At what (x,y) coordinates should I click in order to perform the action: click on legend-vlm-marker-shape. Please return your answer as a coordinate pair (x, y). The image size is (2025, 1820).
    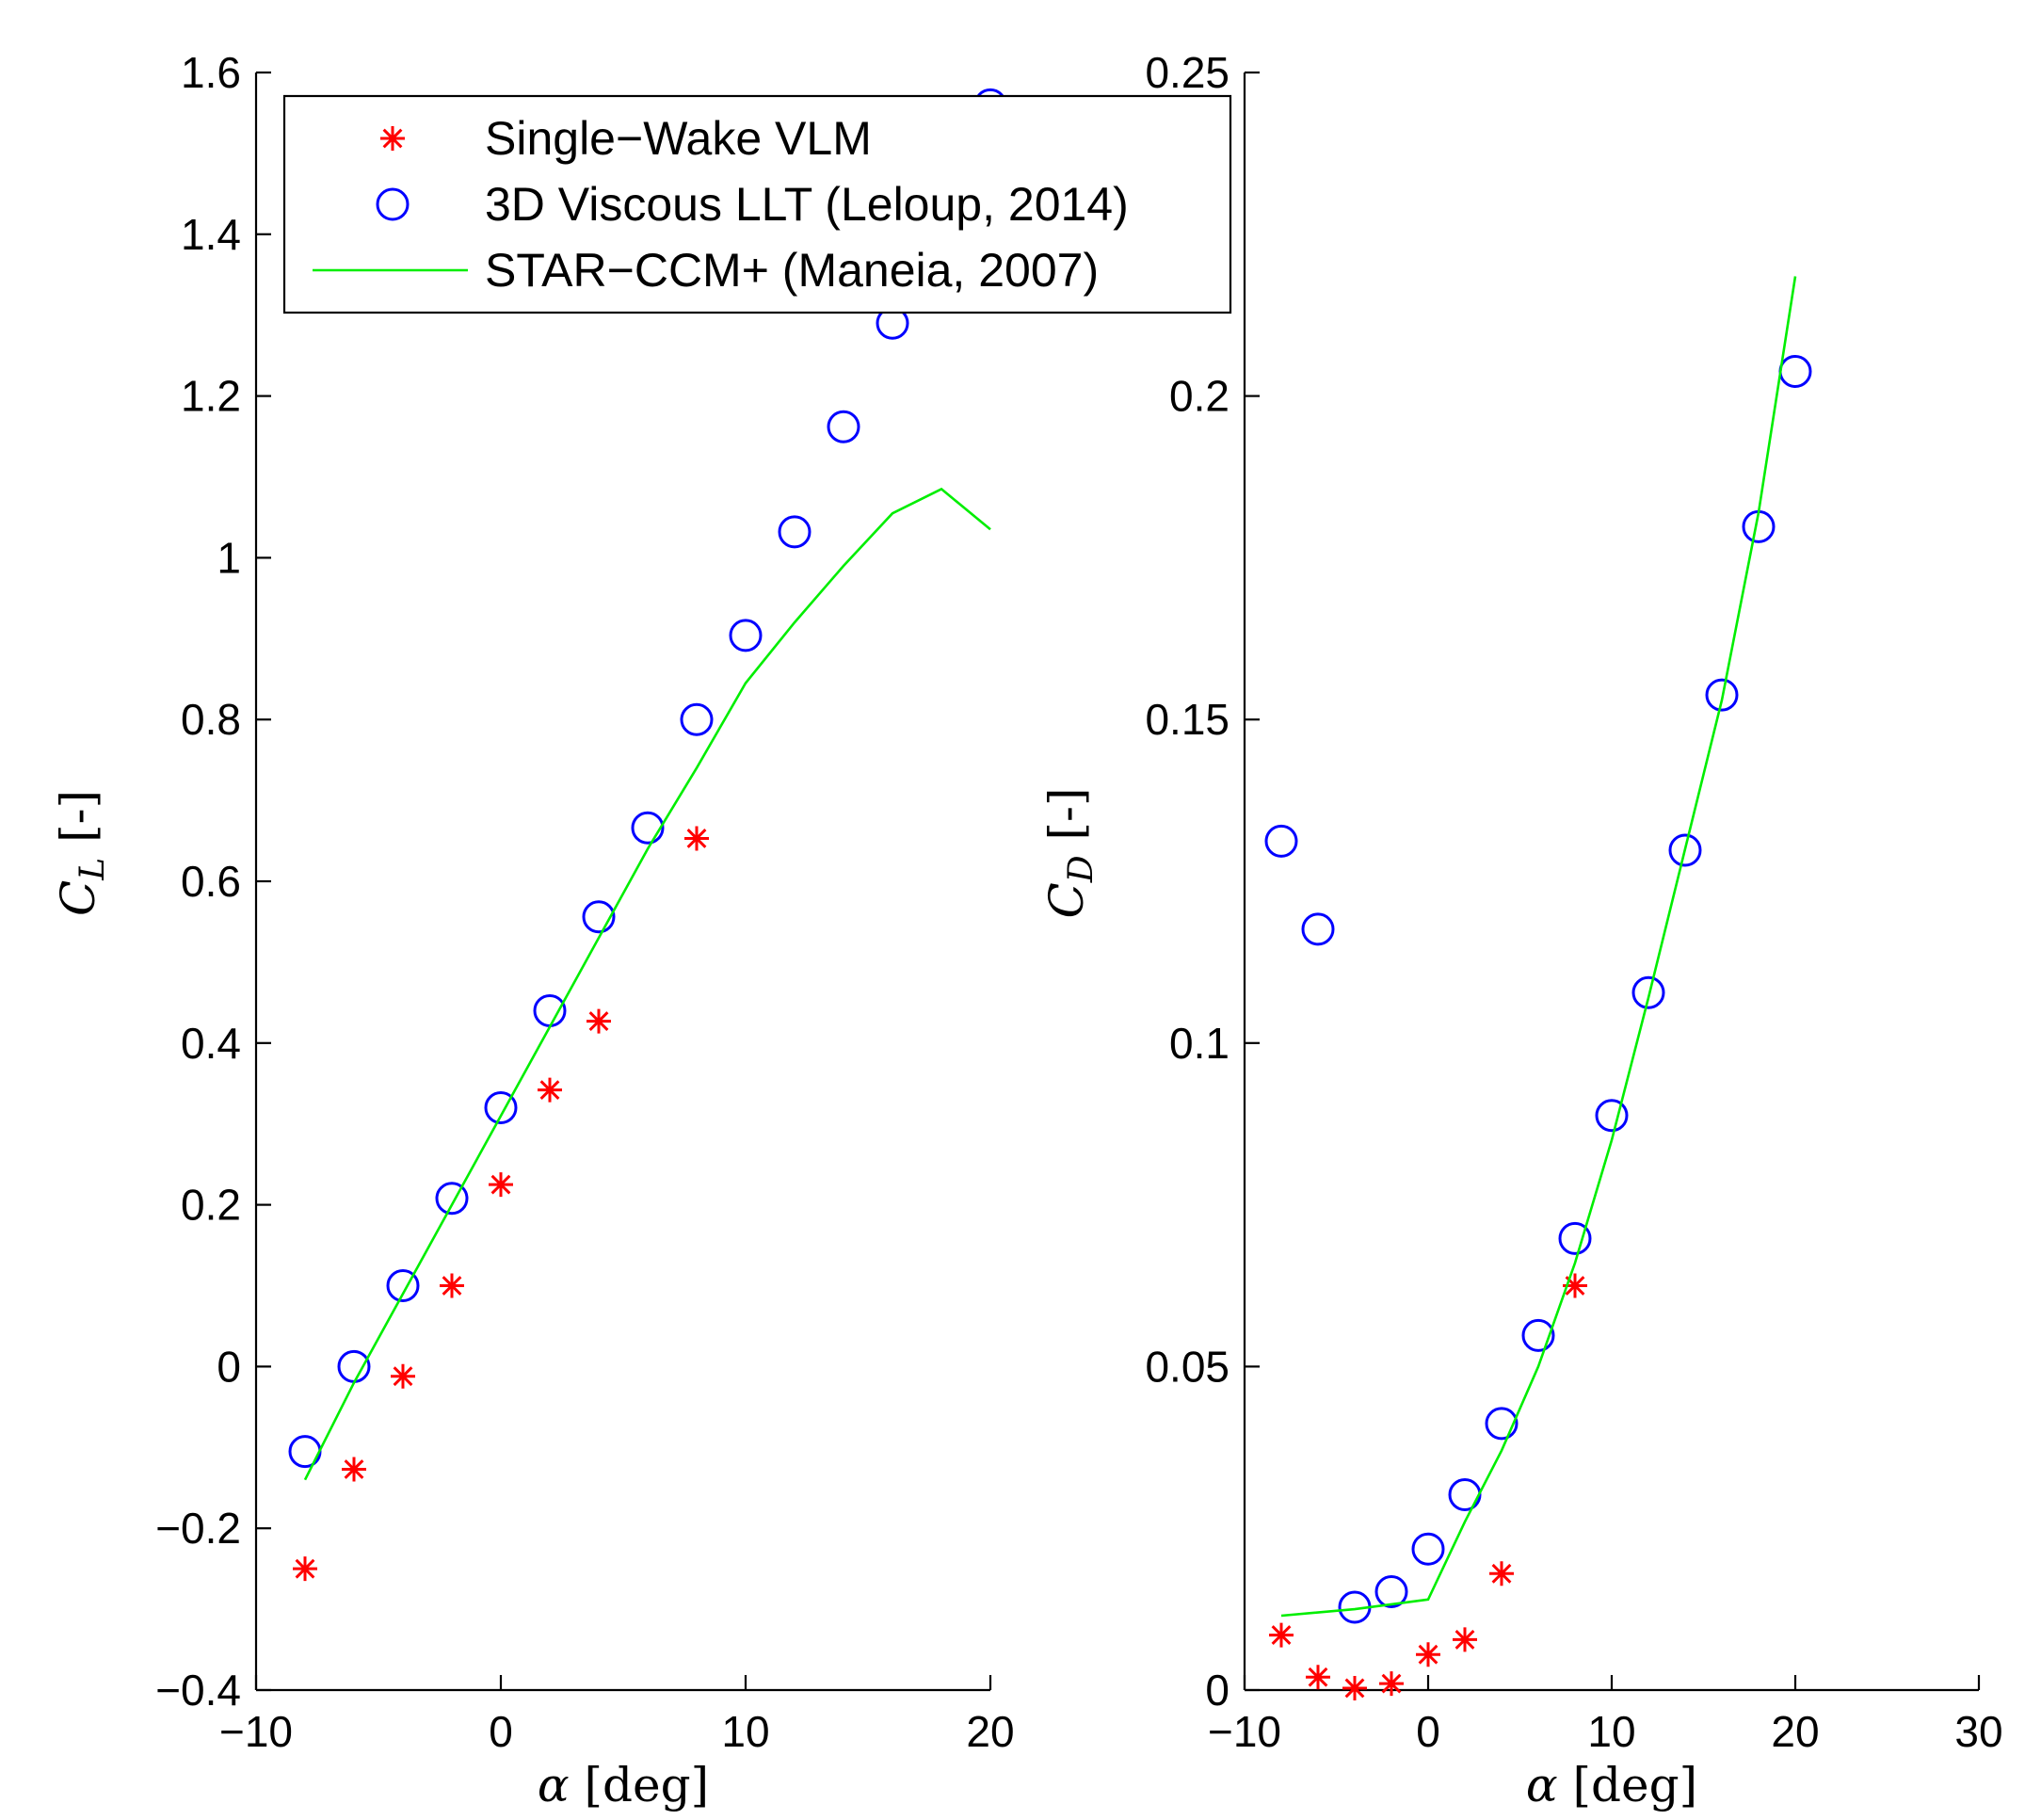
    Looking at the image, I should click on (392, 138).